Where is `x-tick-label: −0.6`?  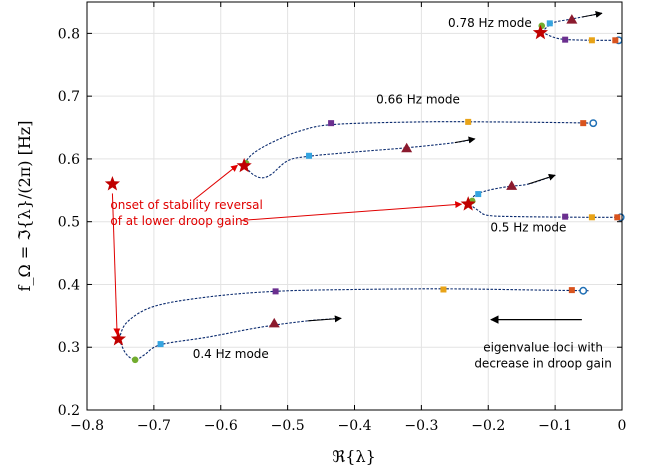 x-tick-label: −0.6 is located at coordinates (221, 426).